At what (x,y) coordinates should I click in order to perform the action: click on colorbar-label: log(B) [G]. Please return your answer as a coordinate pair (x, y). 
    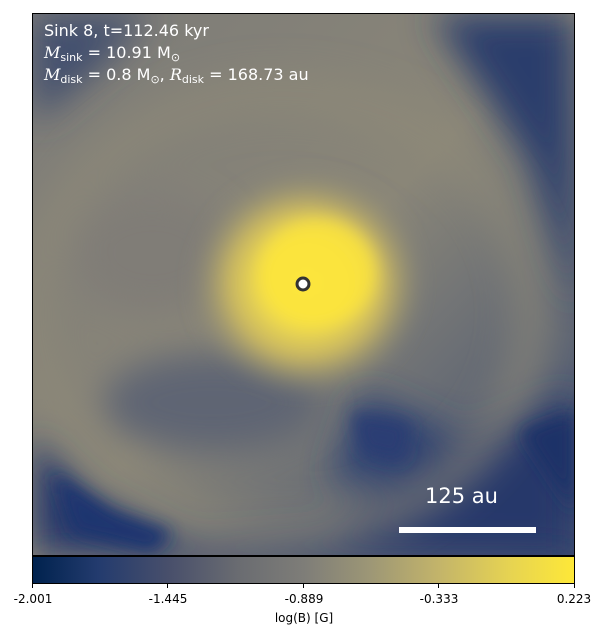
    Looking at the image, I should click on (304, 618).